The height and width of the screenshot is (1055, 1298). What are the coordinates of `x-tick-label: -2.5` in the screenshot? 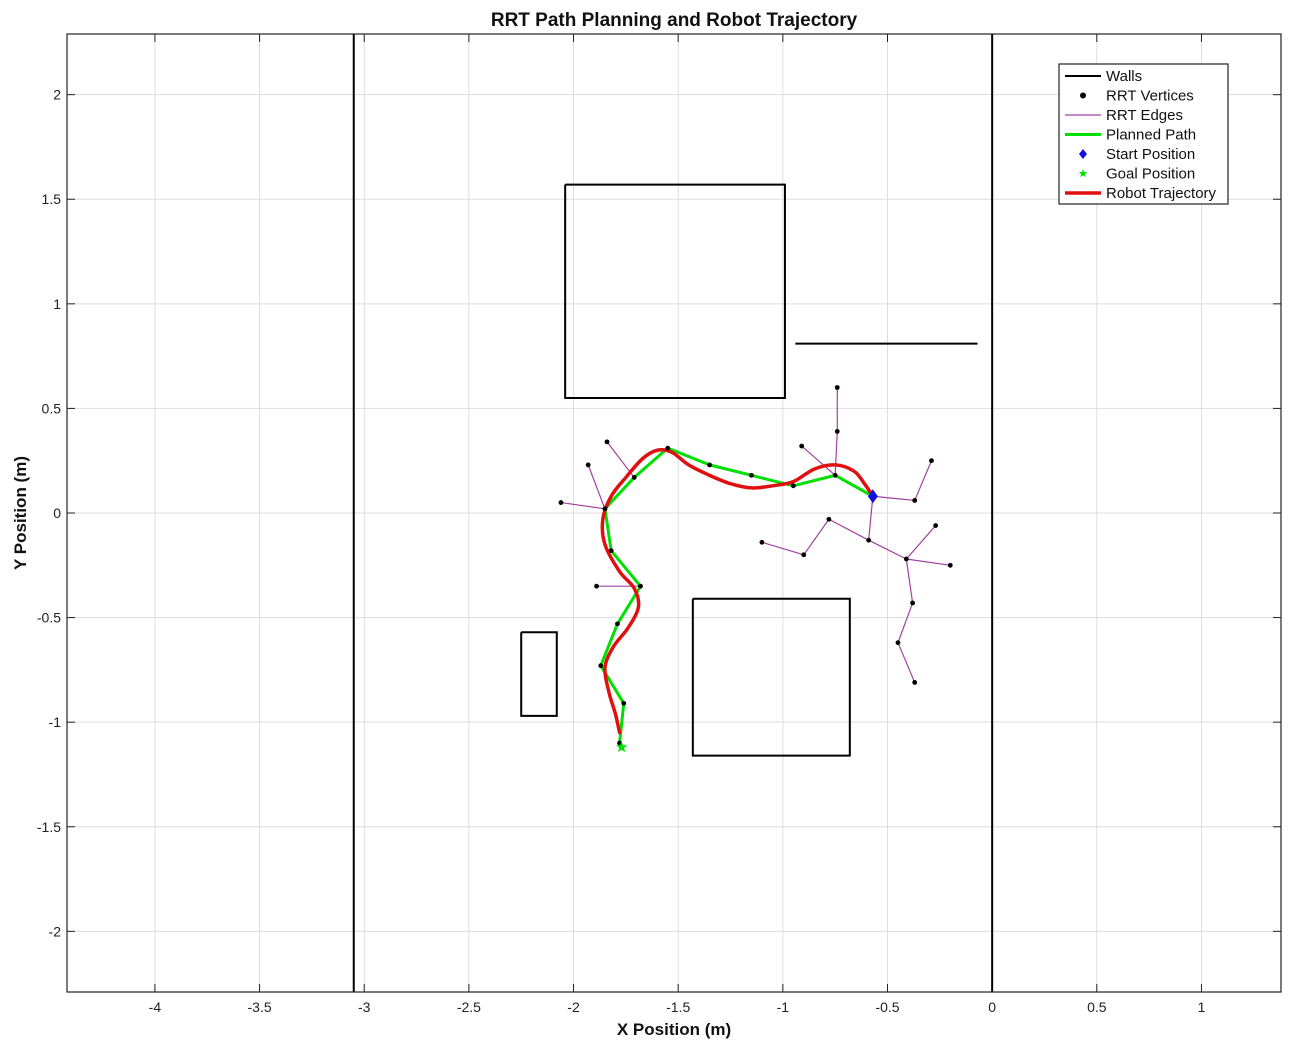 It's located at (469, 1007).